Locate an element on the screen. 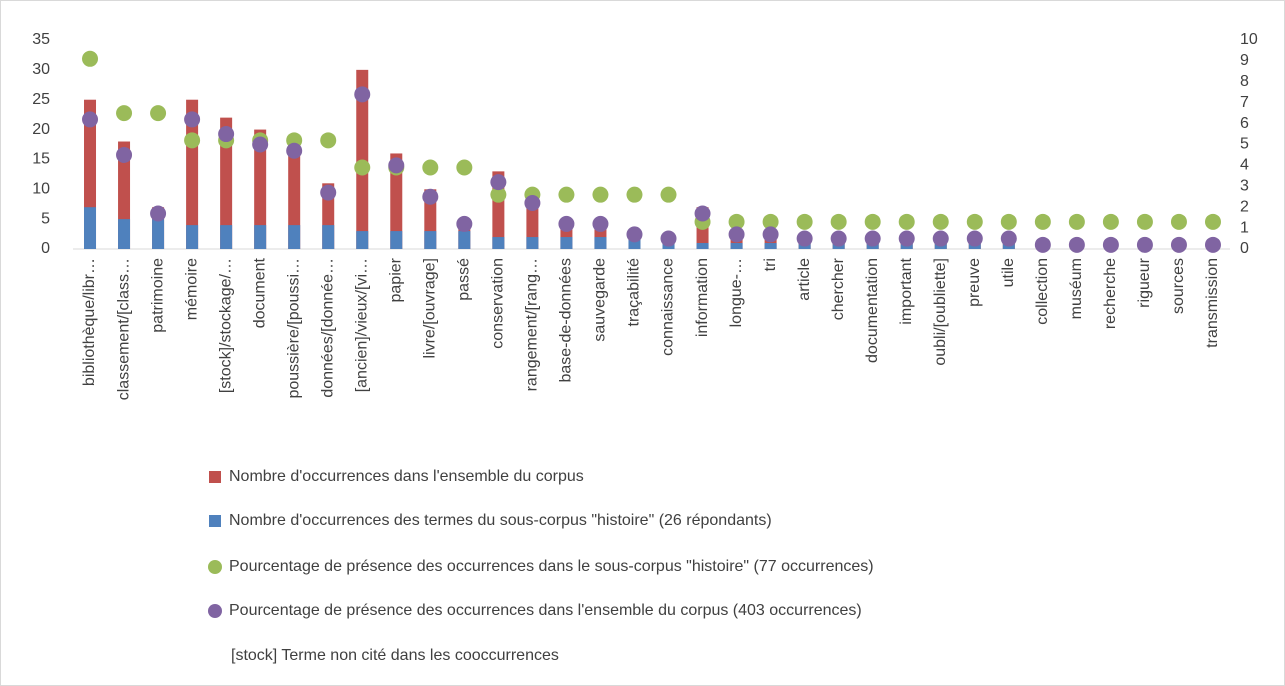 The image size is (1285, 686). x-tick-label: oubli/[oubliette] is located at coordinates (940, 312).